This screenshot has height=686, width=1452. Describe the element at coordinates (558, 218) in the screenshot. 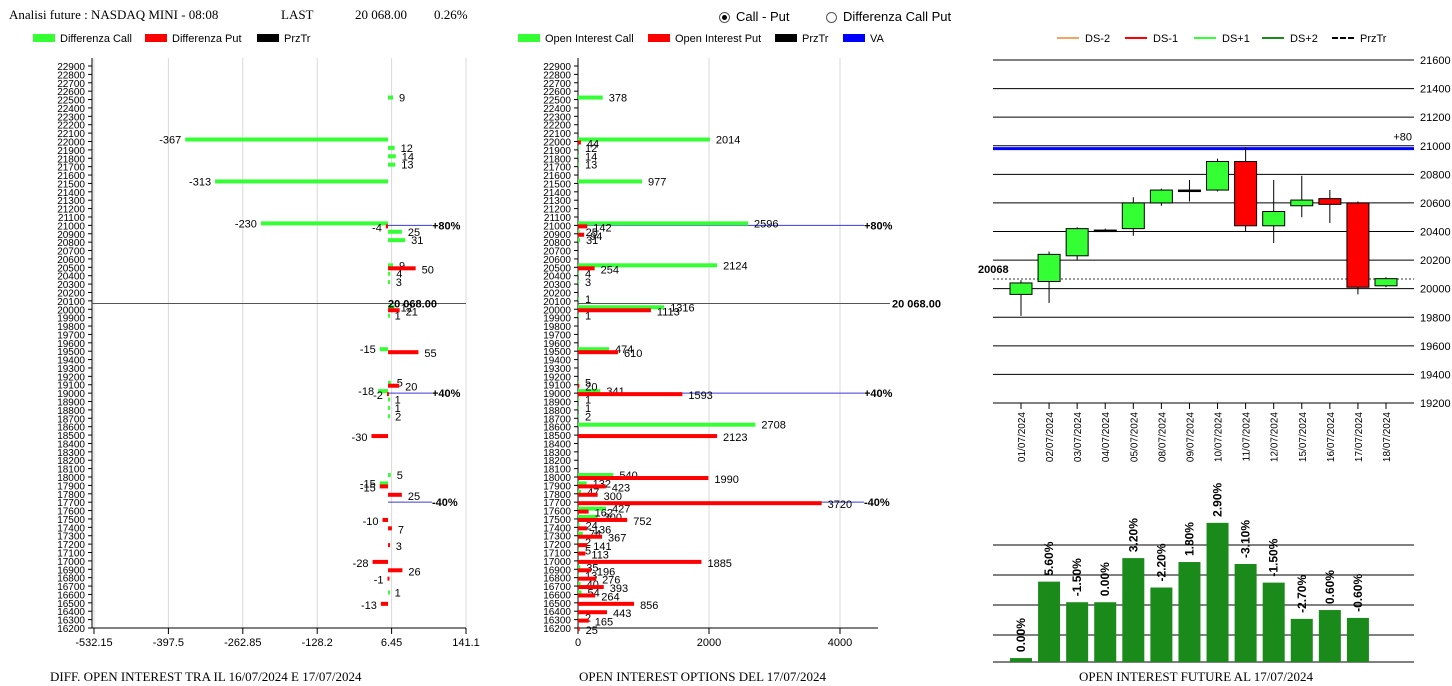

I see `y-tick-label: 21100` at that location.